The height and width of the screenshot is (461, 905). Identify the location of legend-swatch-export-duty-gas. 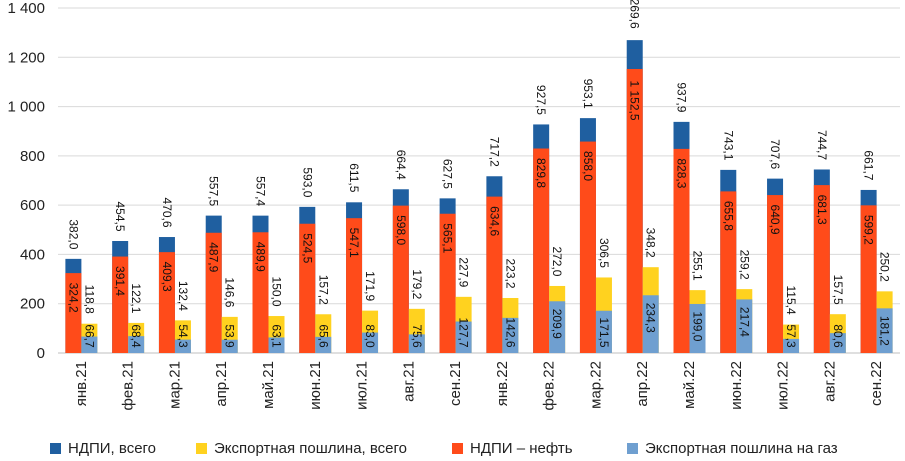
(632, 448).